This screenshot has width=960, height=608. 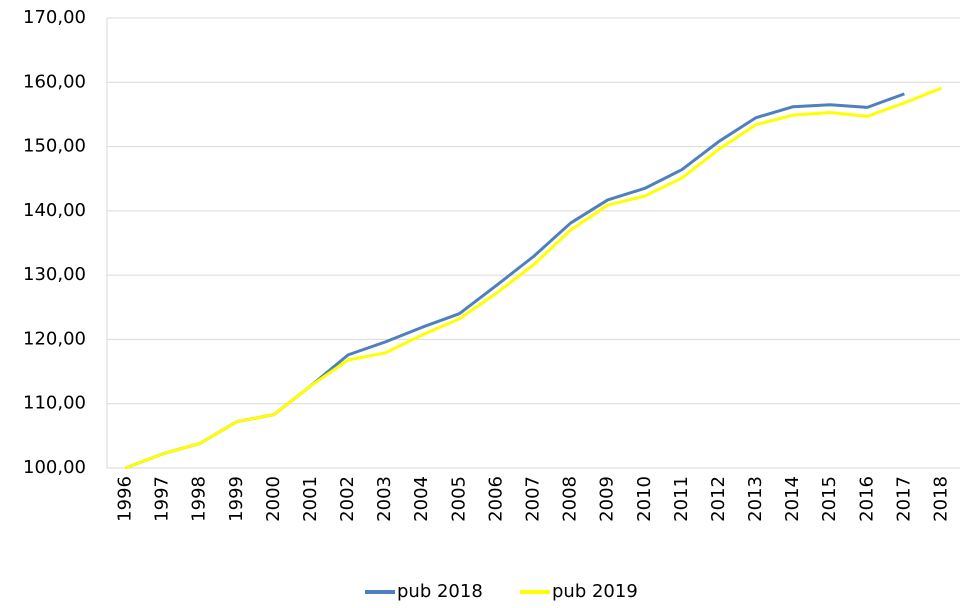 What do you see at coordinates (533, 499) in the screenshot?
I see `x-tick-label: 2007` at bounding box center [533, 499].